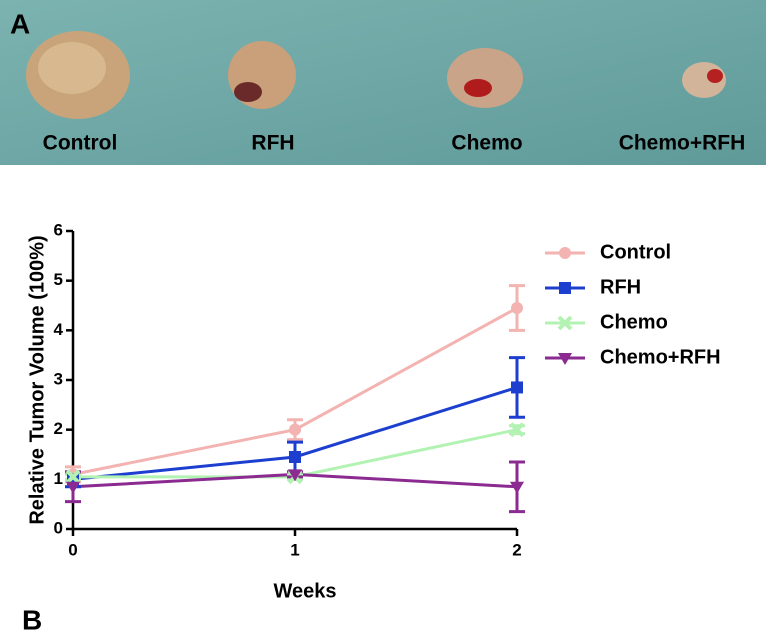 The height and width of the screenshot is (638, 766). What do you see at coordinates (37, 379) in the screenshot?
I see `y-axis-title: Relative Tumor Volume (100%)` at bounding box center [37, 379].